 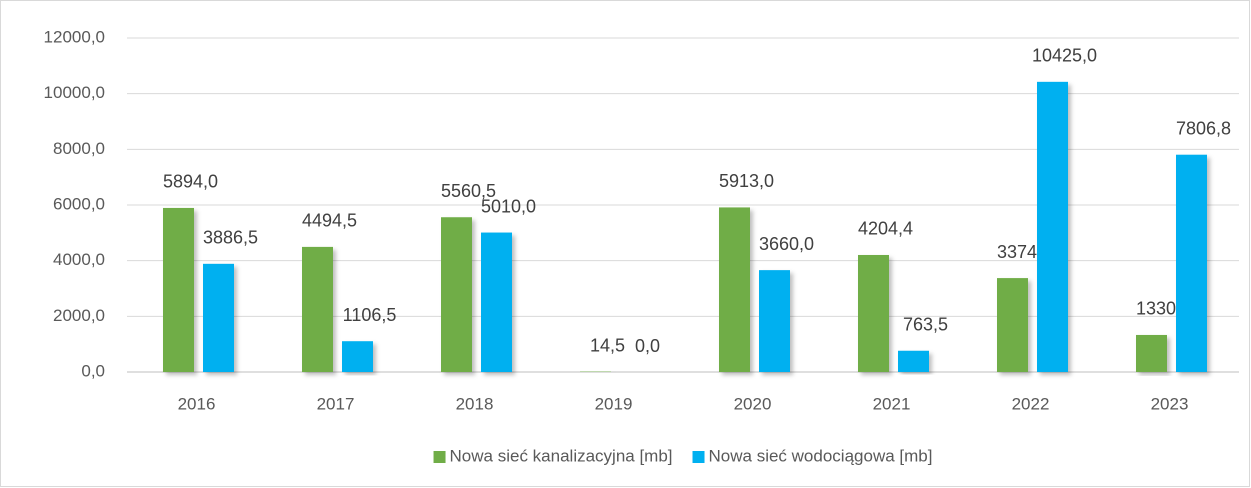 I want to click on data-label: 7806,8, so click(x=1203, y=128).